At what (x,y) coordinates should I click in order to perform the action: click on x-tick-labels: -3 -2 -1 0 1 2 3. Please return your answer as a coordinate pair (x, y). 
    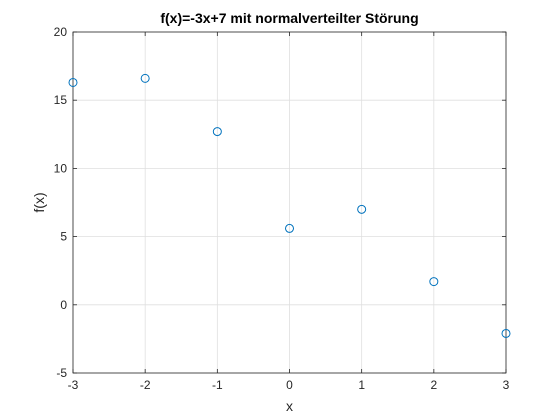
    Looking at the image, I should click on (289, 385).